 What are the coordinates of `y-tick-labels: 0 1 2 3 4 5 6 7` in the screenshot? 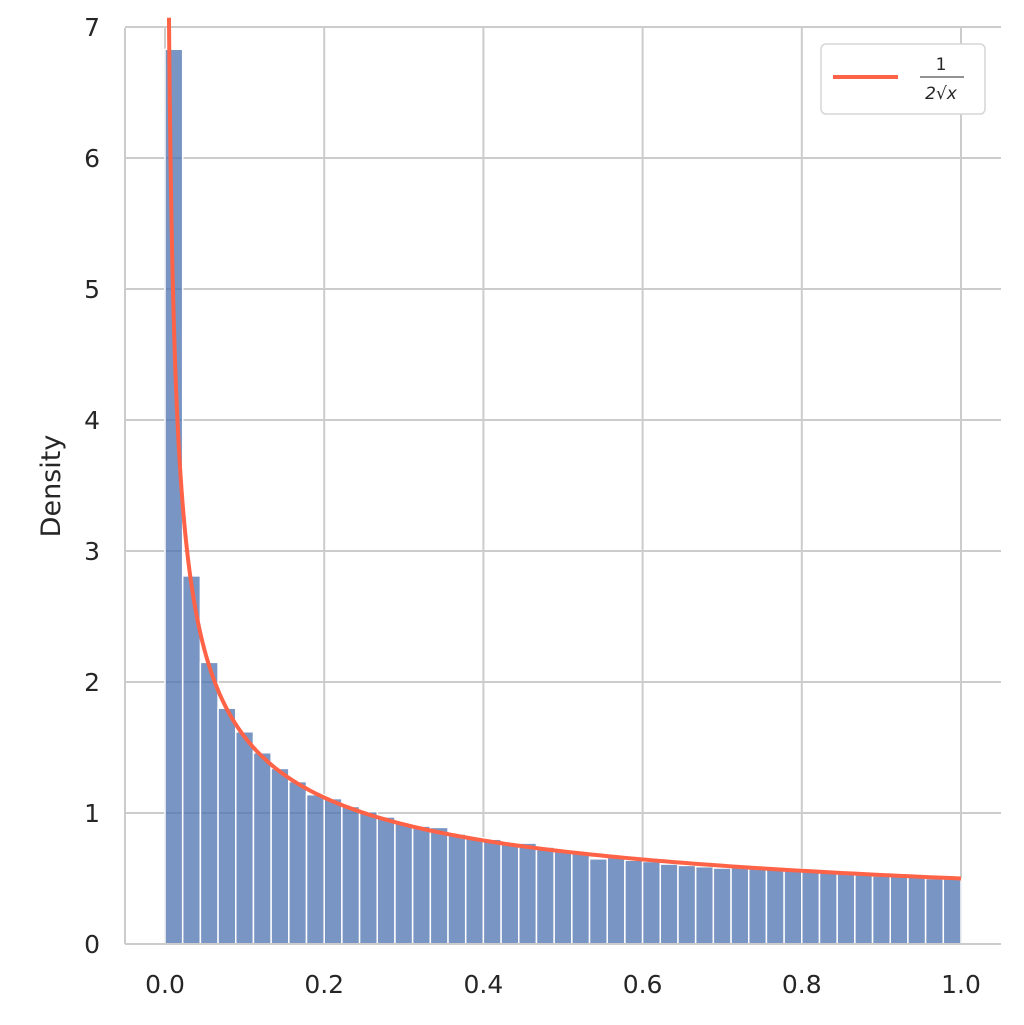 It's located at (92, 486).